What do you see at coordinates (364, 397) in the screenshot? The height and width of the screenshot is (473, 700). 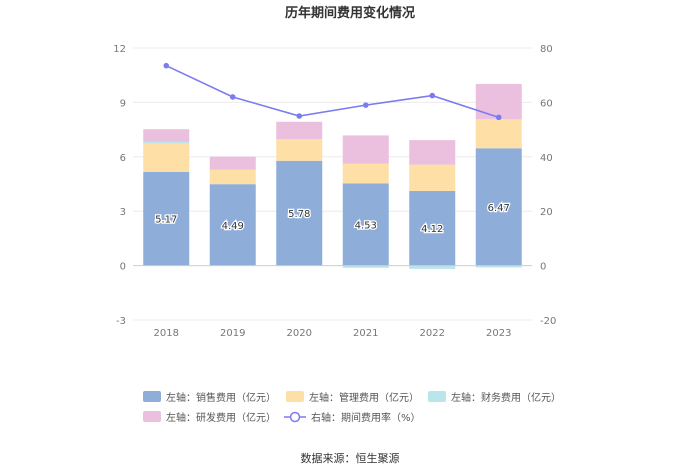 I see `legend-label: 左轴：管理费用（亿元）` at bounding box center [364, 397].